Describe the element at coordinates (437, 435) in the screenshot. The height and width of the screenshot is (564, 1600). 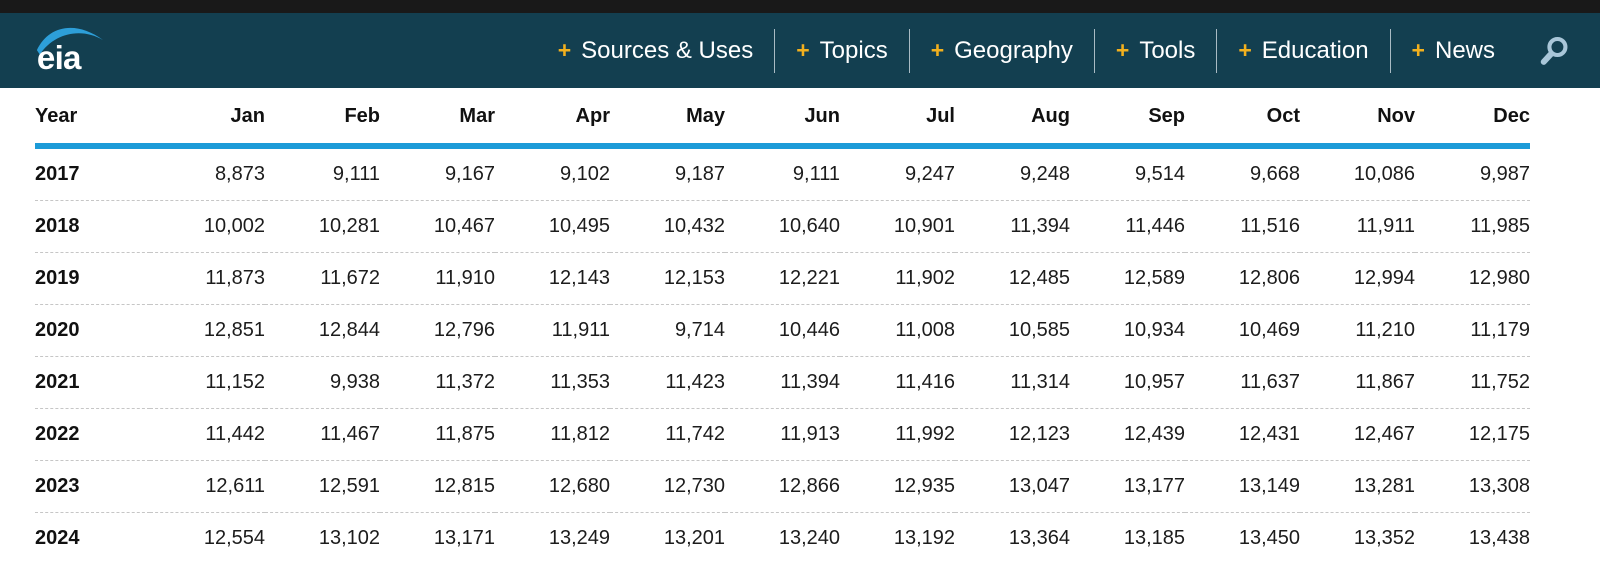
I see `data-cell: 11,875` at that location.